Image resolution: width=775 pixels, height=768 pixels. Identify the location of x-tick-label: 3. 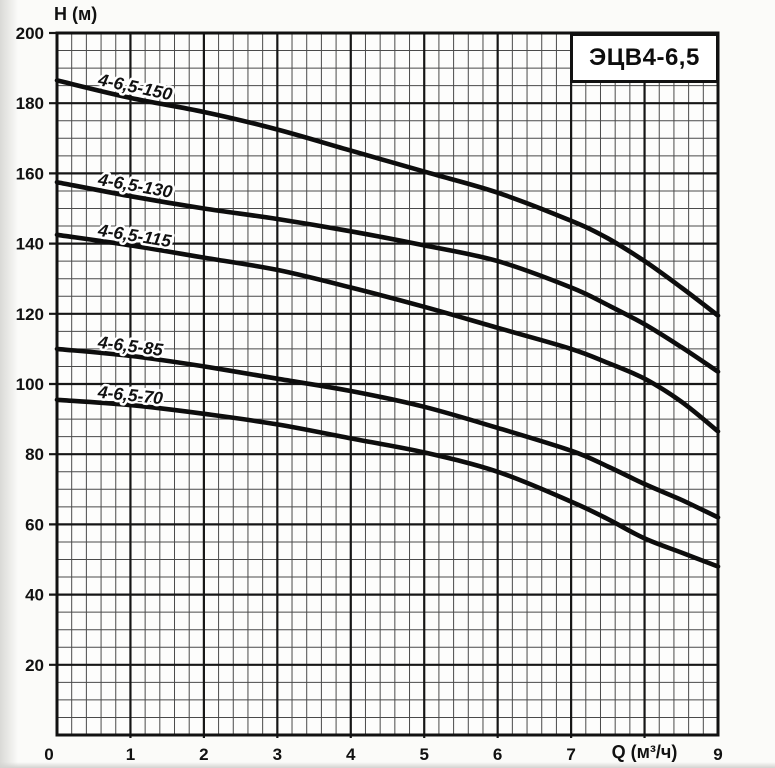
(277, 754).